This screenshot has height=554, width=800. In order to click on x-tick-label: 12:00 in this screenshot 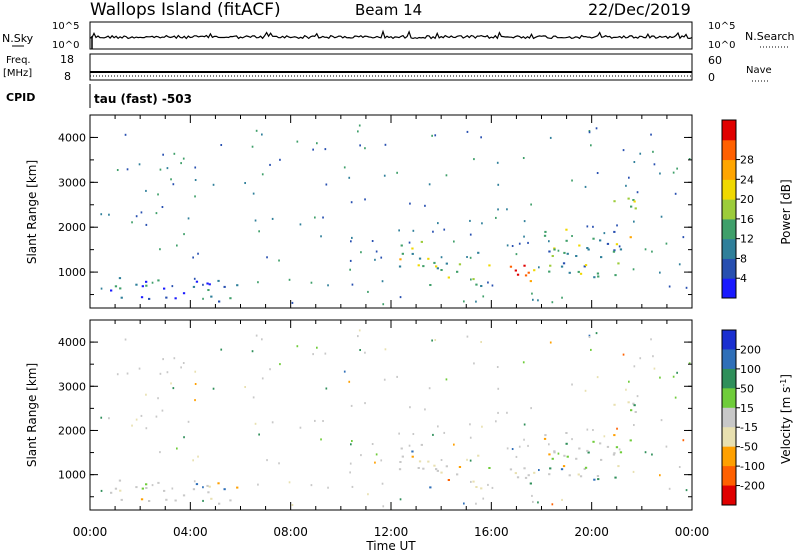, I will do `click(391, 532)`.